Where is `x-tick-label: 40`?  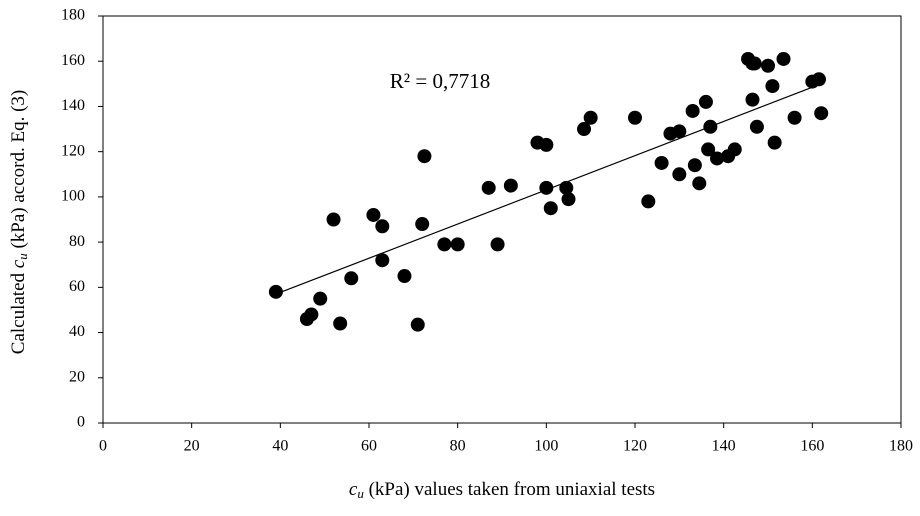 x-tick-label: 40 is located at coordinates (280, 446).